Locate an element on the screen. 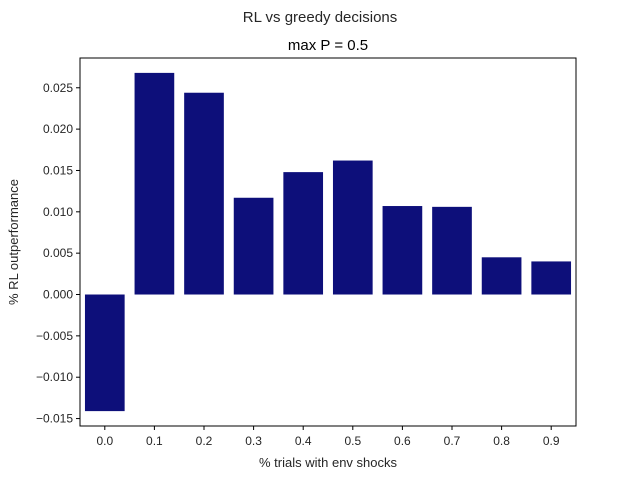  x-tick-label: 0.9 is located at coordinates (551, 441).